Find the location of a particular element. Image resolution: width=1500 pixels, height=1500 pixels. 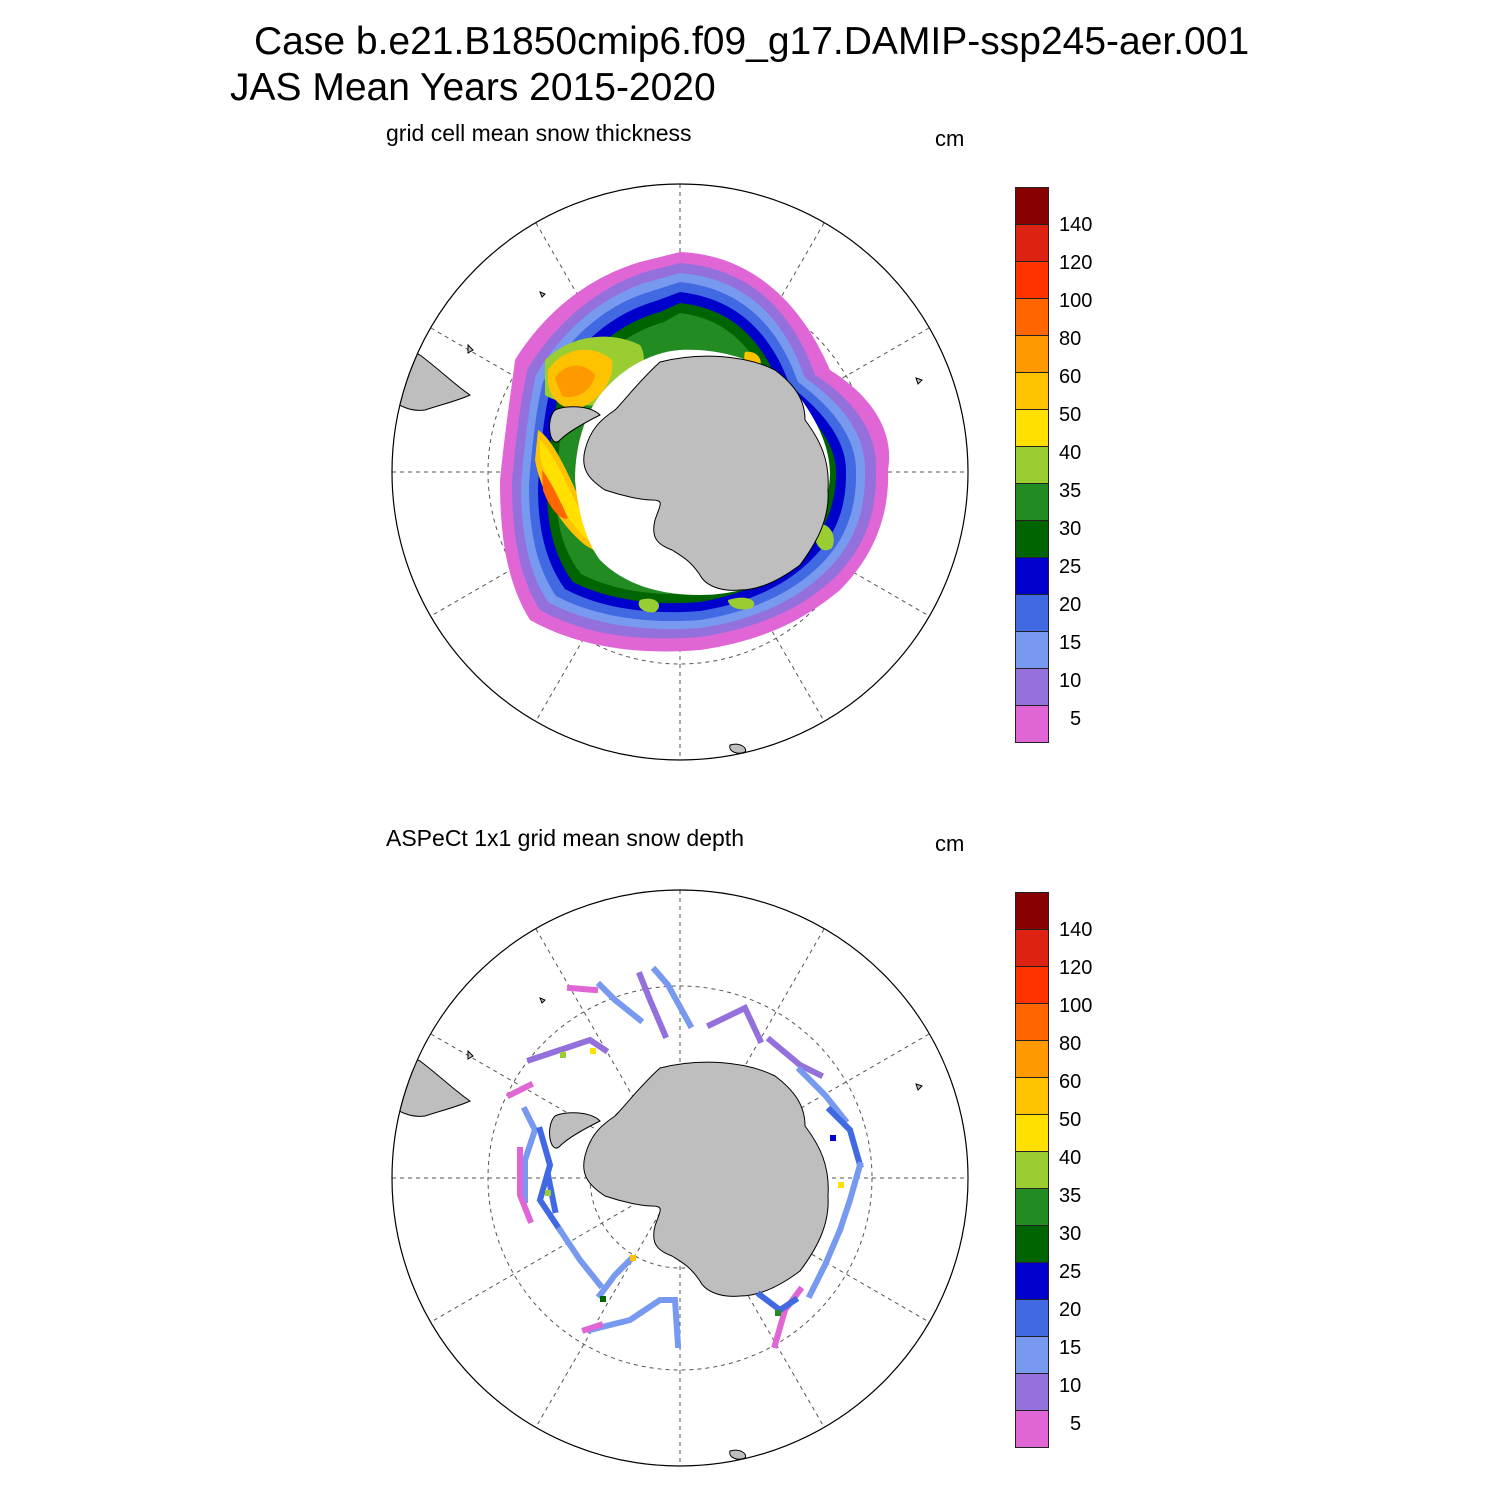

map-1-antarctica is located at coordinates (689, 473).